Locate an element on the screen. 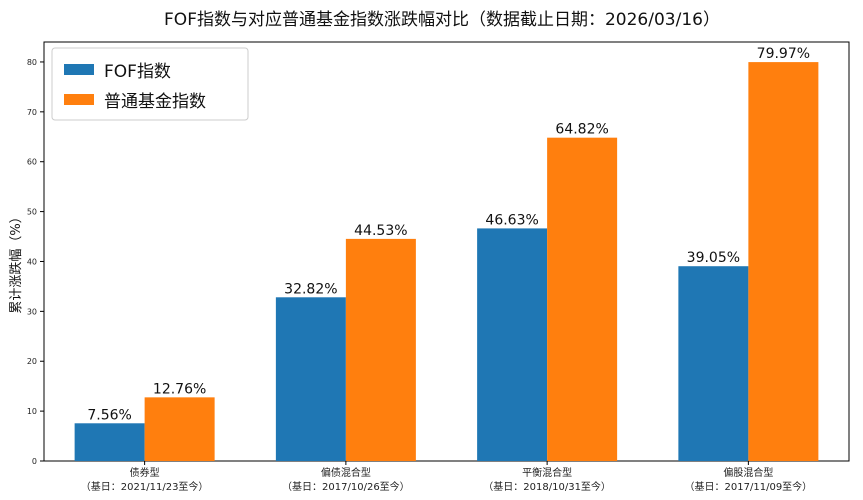  data-label: 64.82% is located at coordinates (581, 130).